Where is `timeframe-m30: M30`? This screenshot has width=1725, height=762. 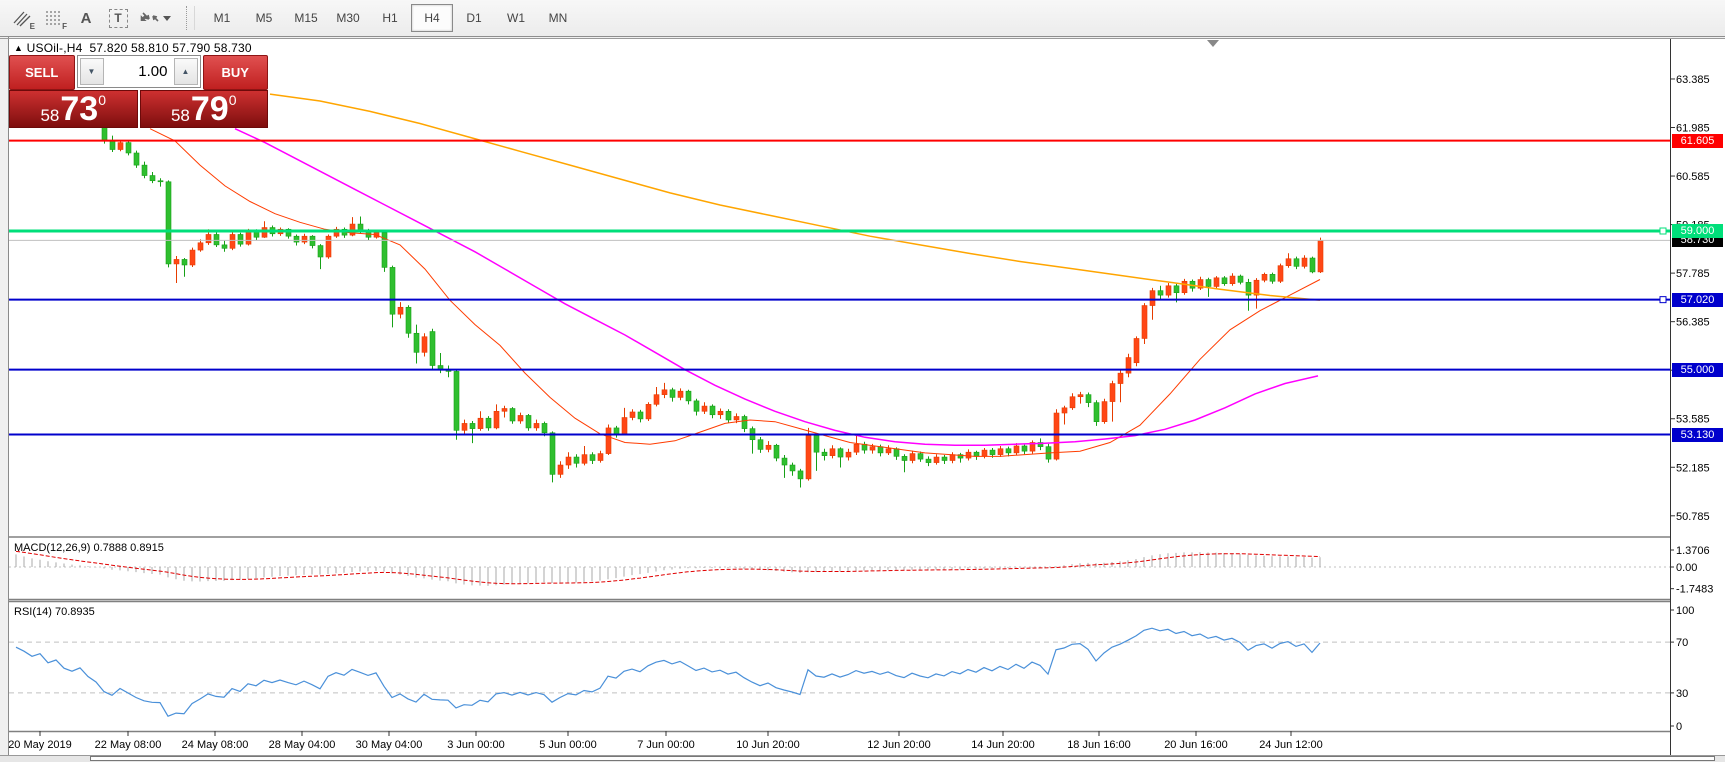
timeframe-m30: M30 is located at coordinates (348, 18).